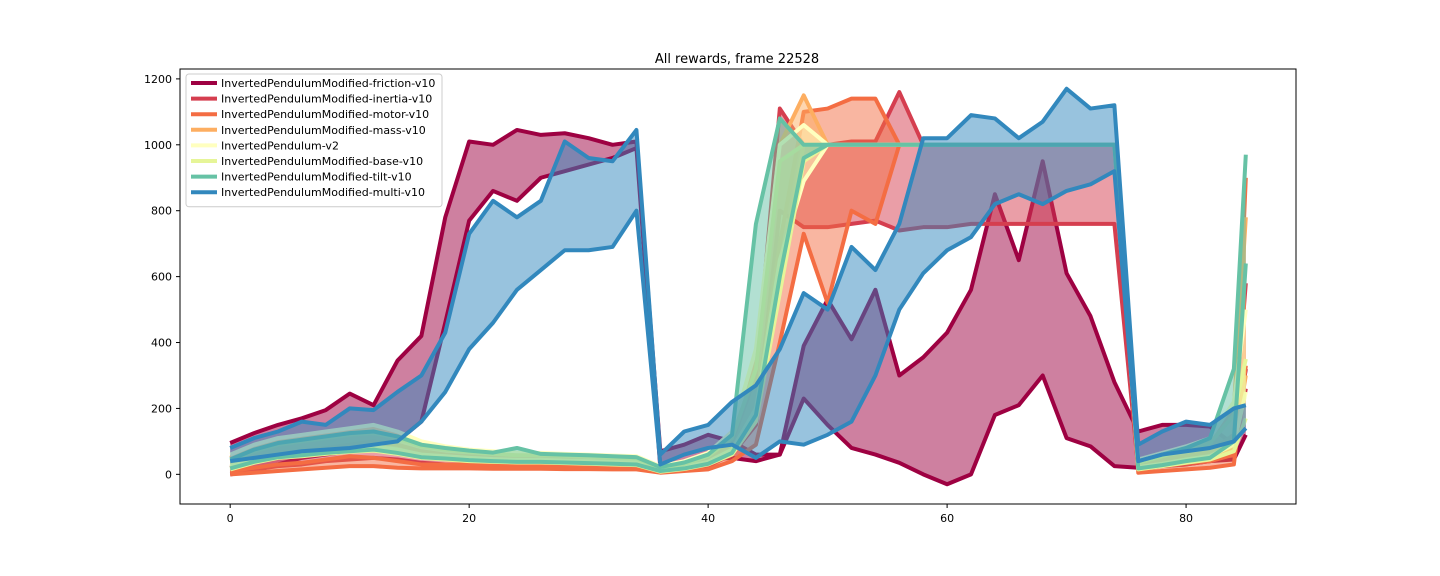 The image size is (1440, 576). Describe the element at coordinates (708, 518) in the screenshot. I see `x-tick-label: 40` at that location.